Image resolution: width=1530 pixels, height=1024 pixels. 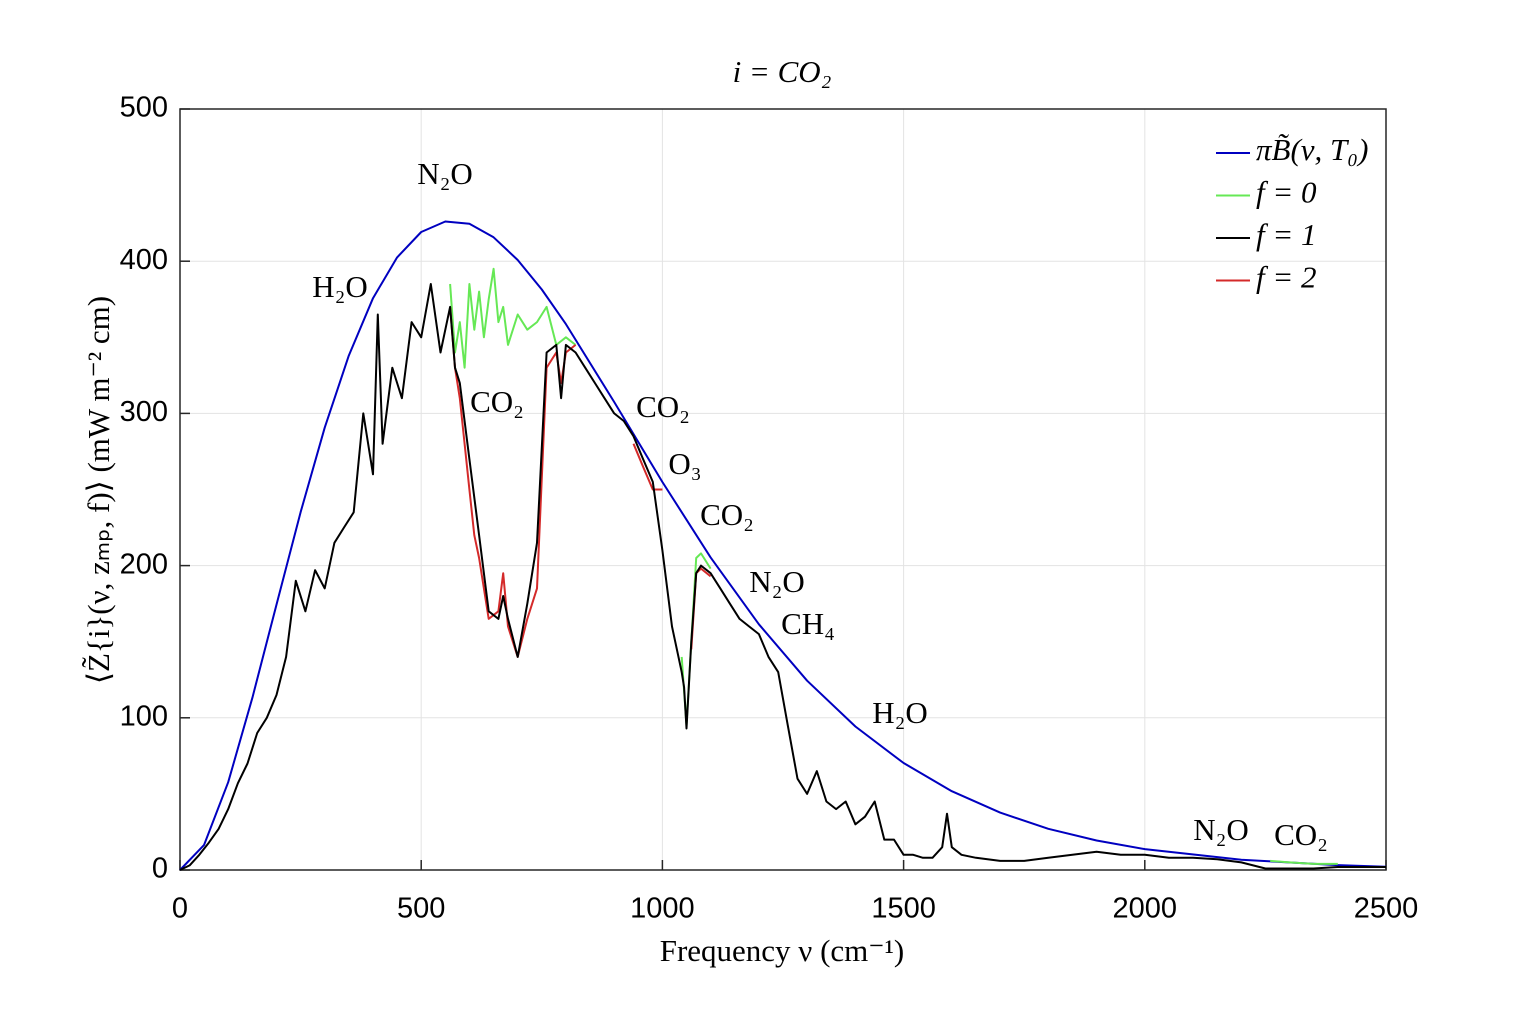 I want to click on x-tick-label: 2000, so click(x=1145, y=909).